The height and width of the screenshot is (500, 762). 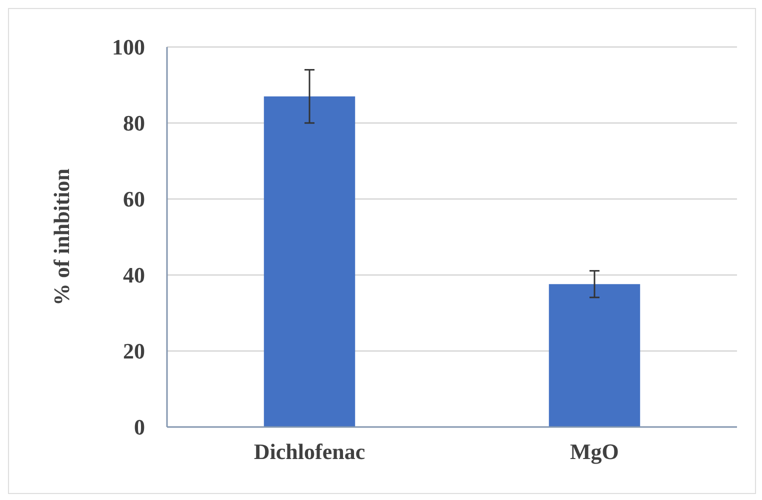 I want to click on x-tick-label: Dichlofenac, so click(x=310, y=451).